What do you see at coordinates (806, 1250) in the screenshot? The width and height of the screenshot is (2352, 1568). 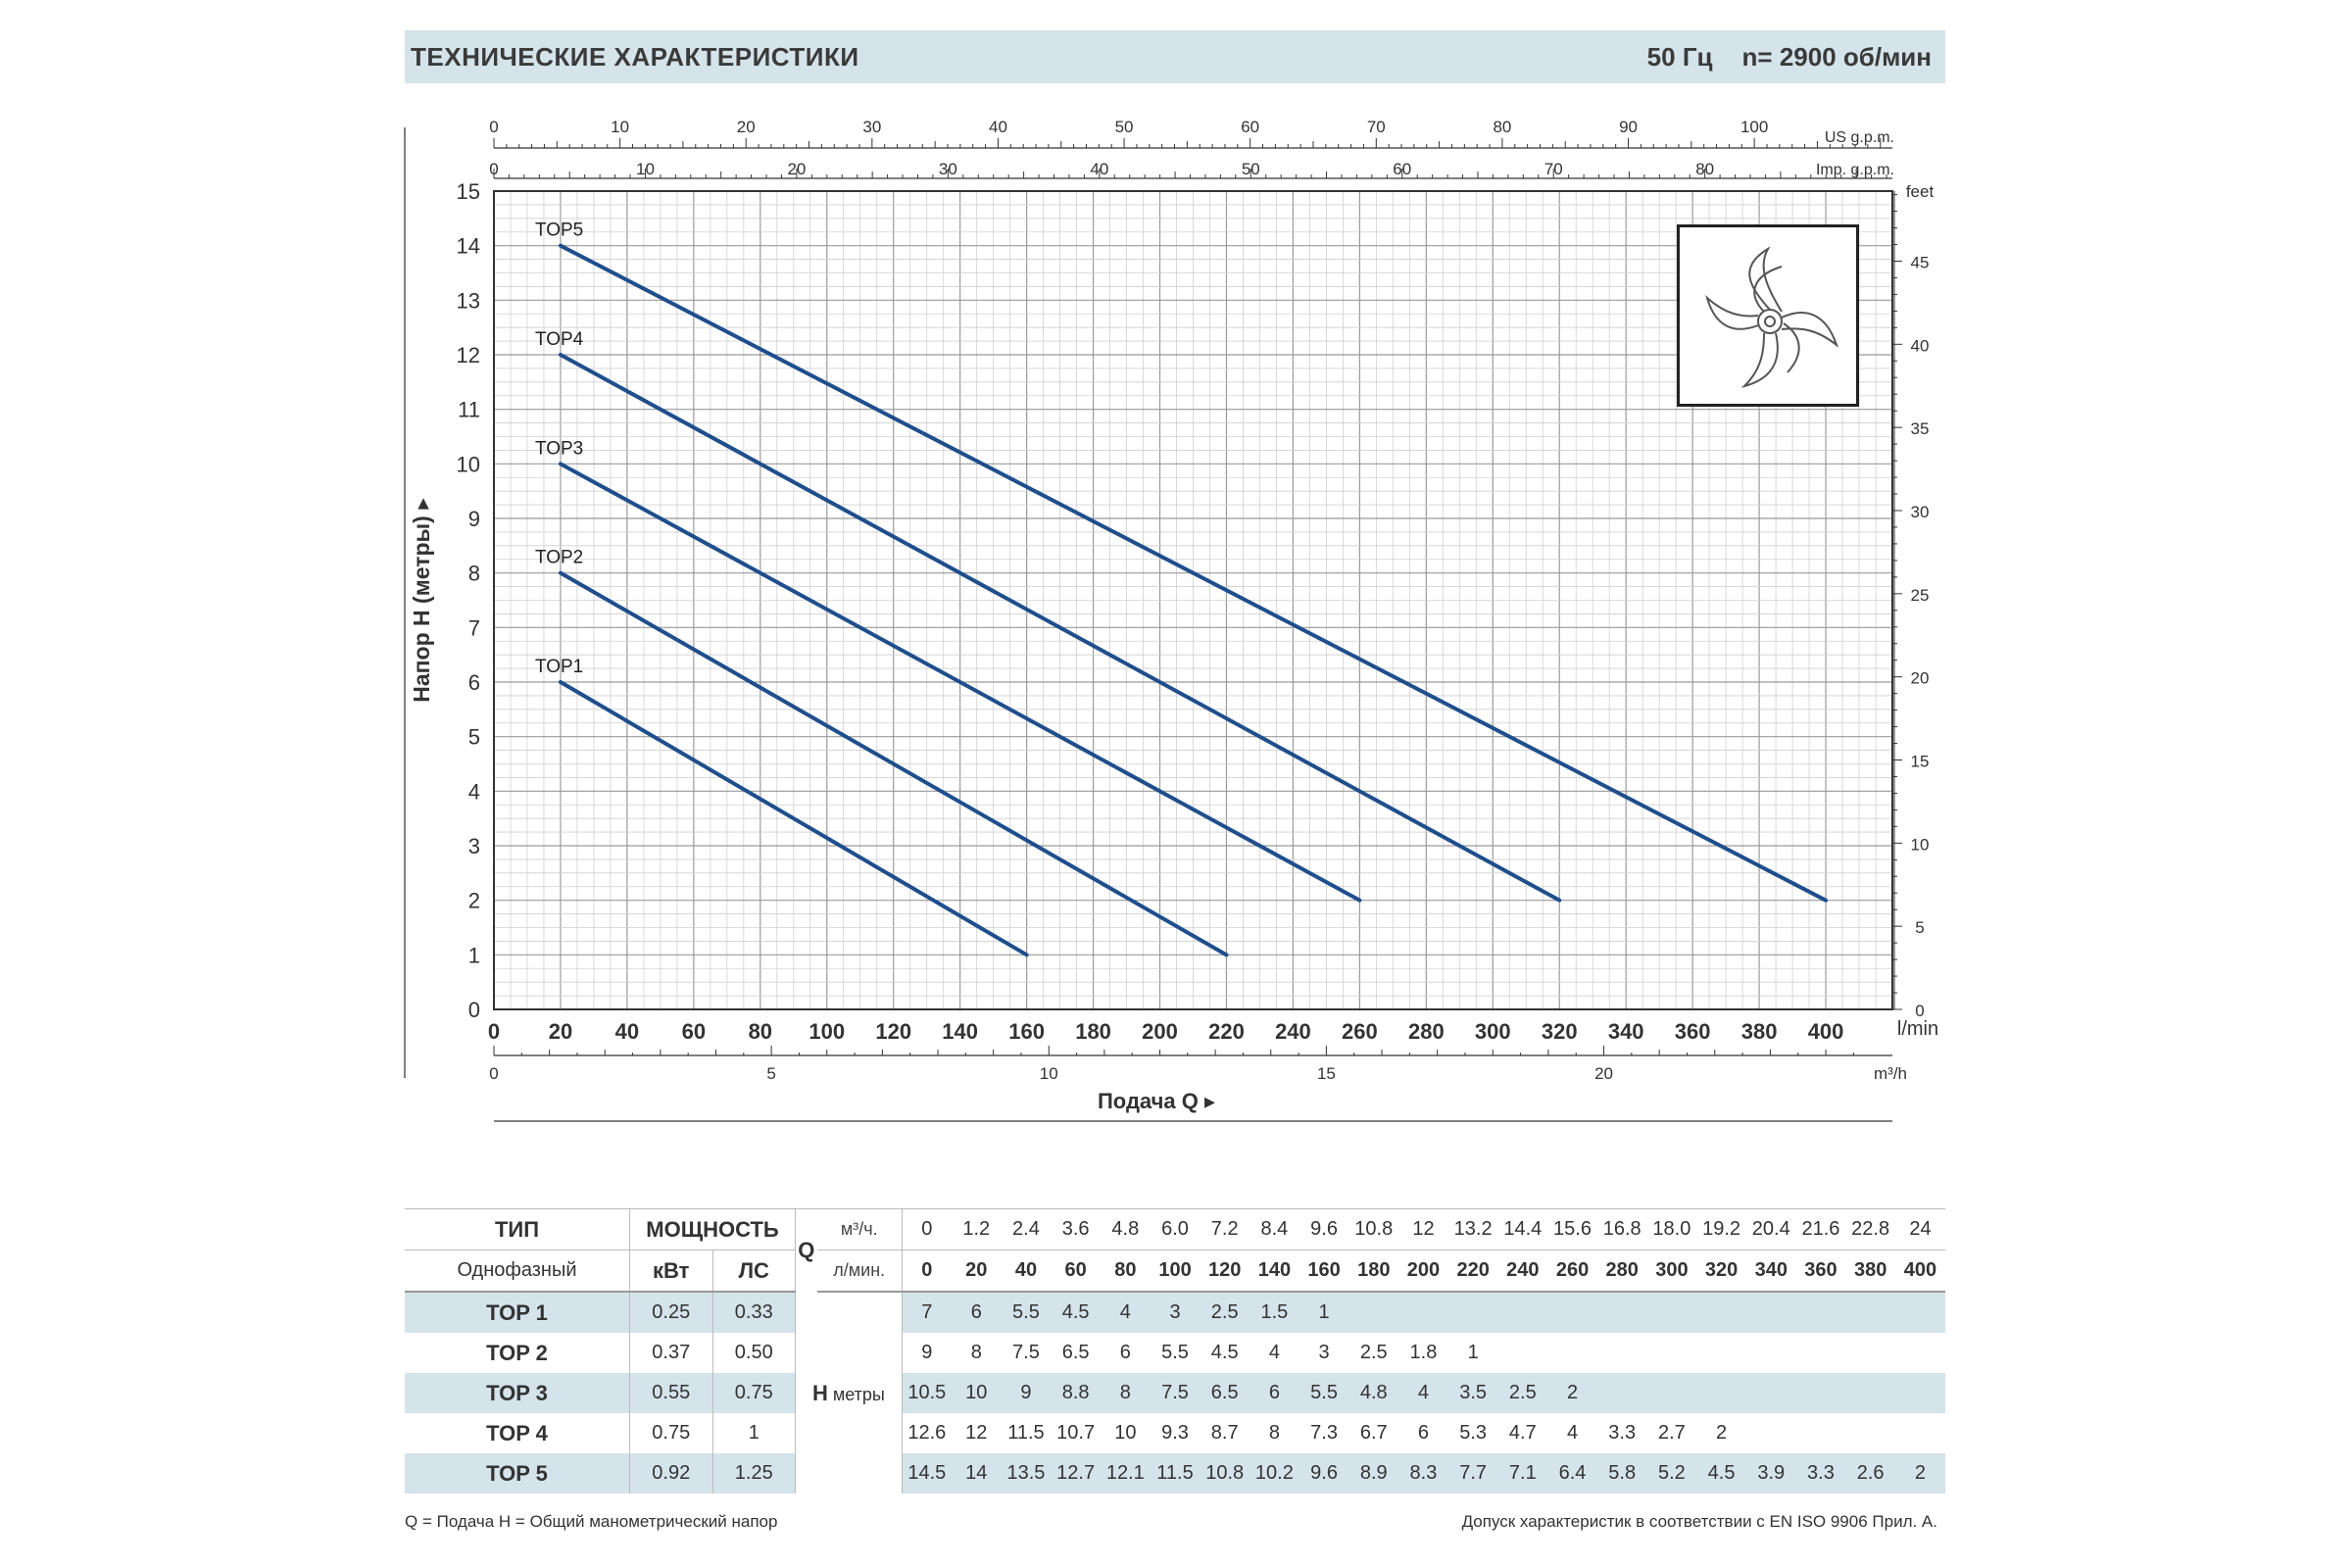 I see `q-label: Q` at bounding box center [806, 1250].